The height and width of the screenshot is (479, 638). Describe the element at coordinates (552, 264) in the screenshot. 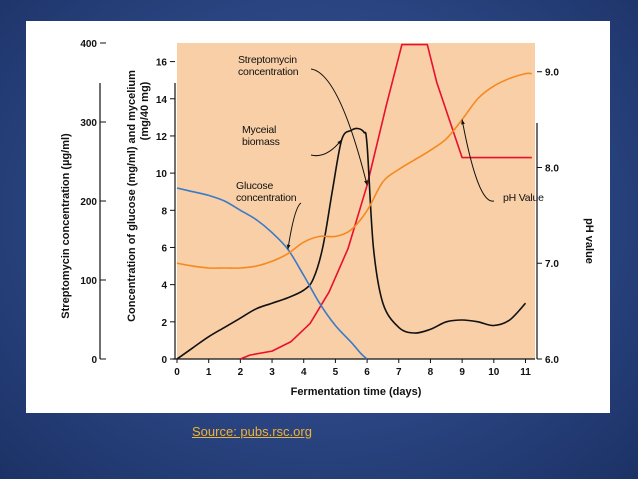

I see `right-y-tick-label: 7.0` at that location.